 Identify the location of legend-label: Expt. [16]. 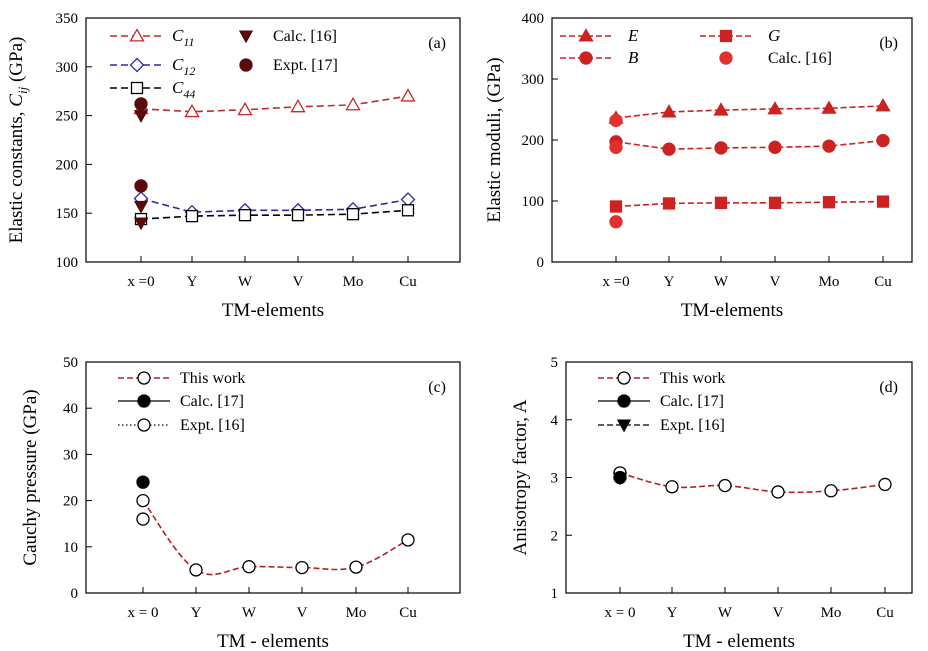
(692, 425).